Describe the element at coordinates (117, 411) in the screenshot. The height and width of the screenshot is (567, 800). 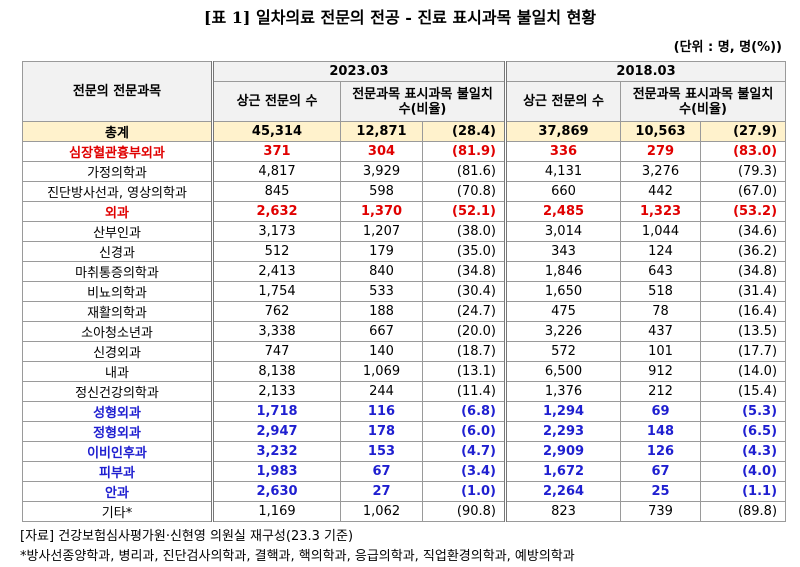
I see `specialty-cell: 성형외과` at that location.